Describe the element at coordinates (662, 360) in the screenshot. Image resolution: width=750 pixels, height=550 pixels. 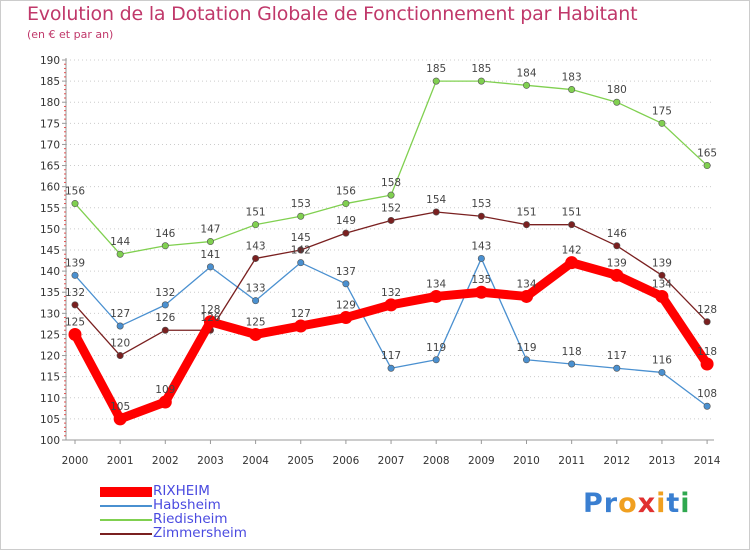
I see `data-label-habsheim: 116` at that location.